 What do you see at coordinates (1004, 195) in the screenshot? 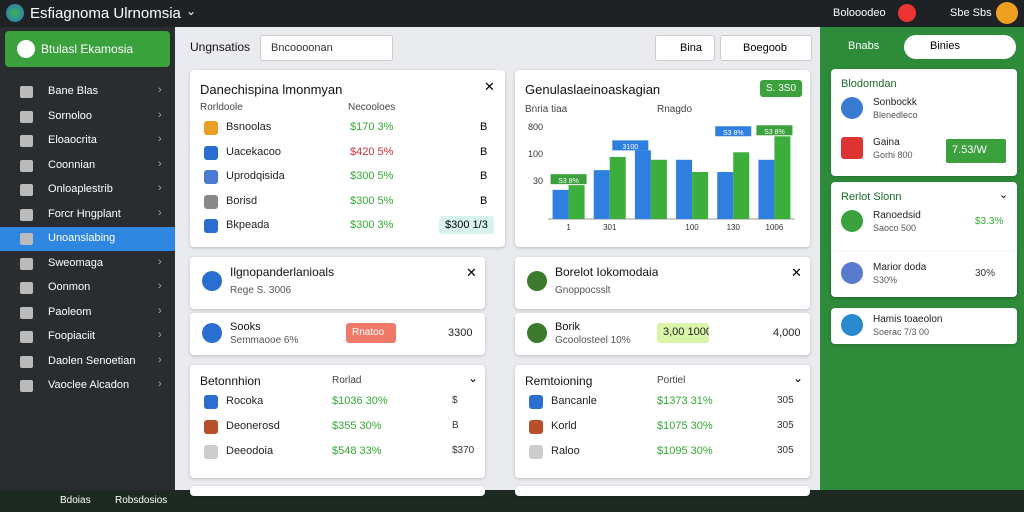
I see `chevron: ⌄` at bounding box center [1004, 195].